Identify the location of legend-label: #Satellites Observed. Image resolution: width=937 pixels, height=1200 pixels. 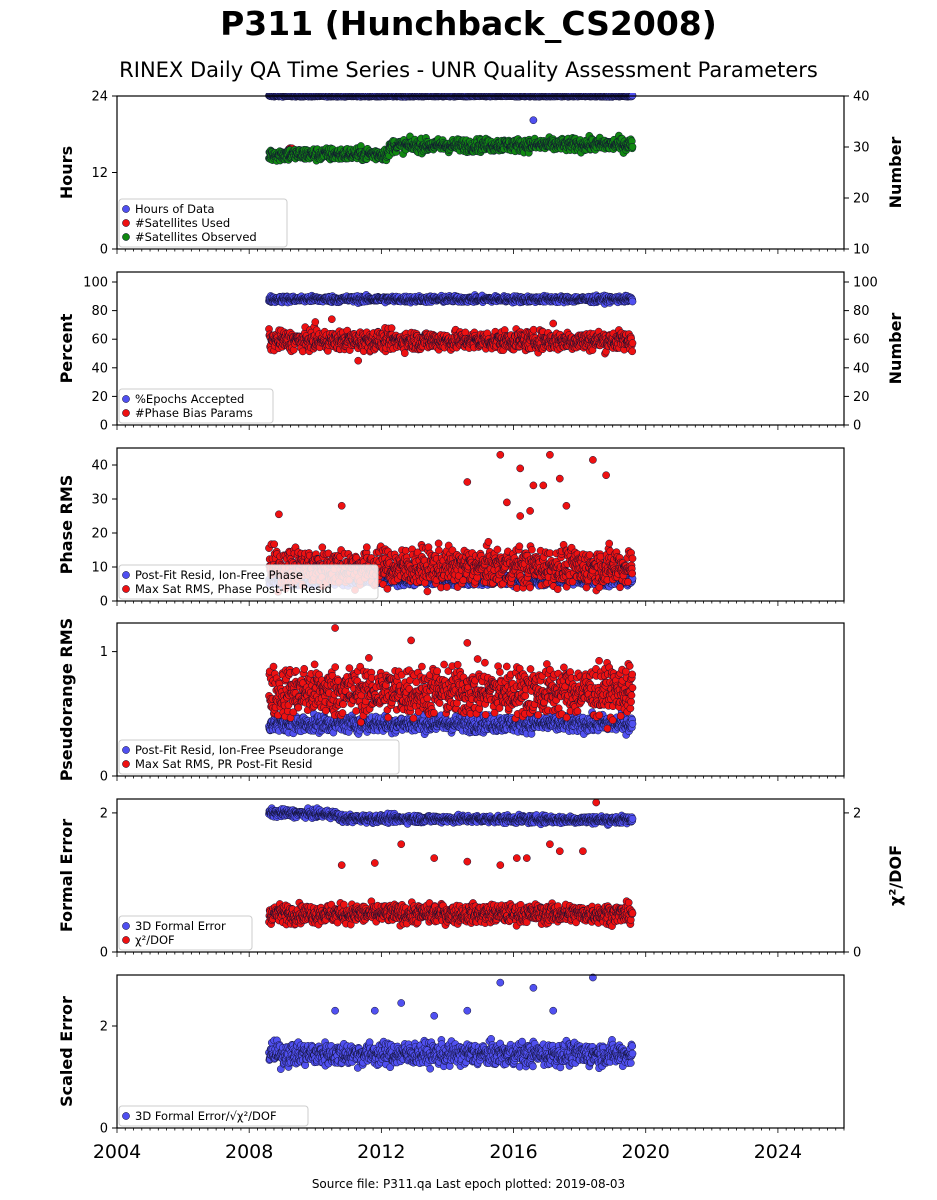
(196, 237).